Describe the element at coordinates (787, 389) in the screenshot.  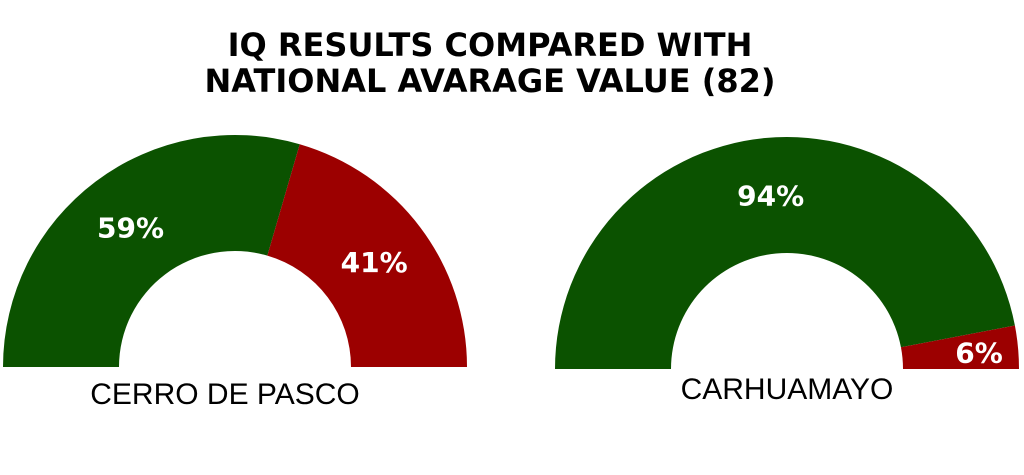
I see `category-label-carhuamayo: CARHUAMAYO` at that location.